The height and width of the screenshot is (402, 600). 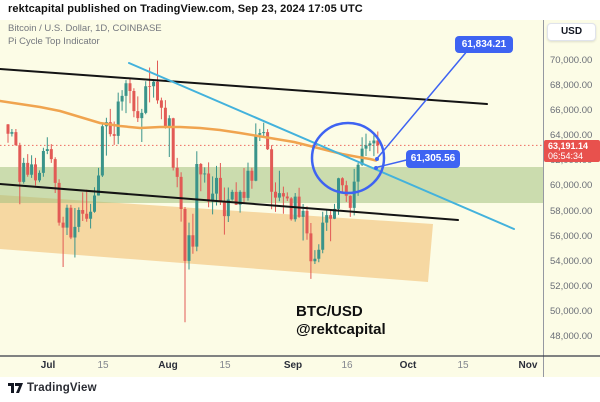 I want to click on time-tick-label: Nov, so click(x=528, y=365).